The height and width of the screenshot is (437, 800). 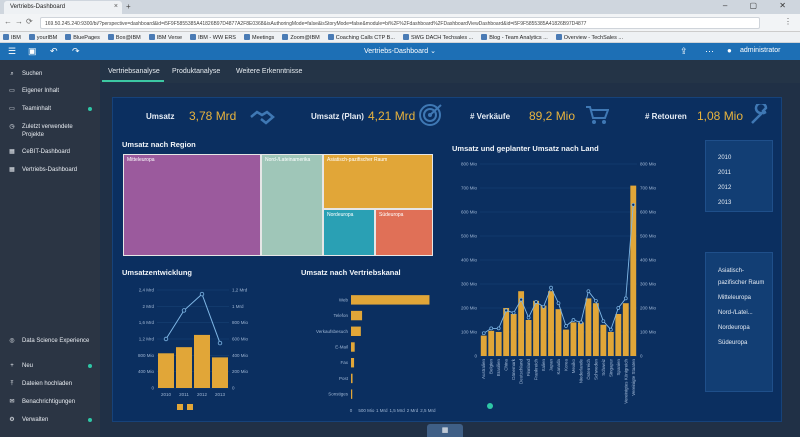 I want to click on sidebar-item-zuletzt-verwendete-projekte: ◷ Zuletzt verwendete Projekte, so click(x=51, y=131).